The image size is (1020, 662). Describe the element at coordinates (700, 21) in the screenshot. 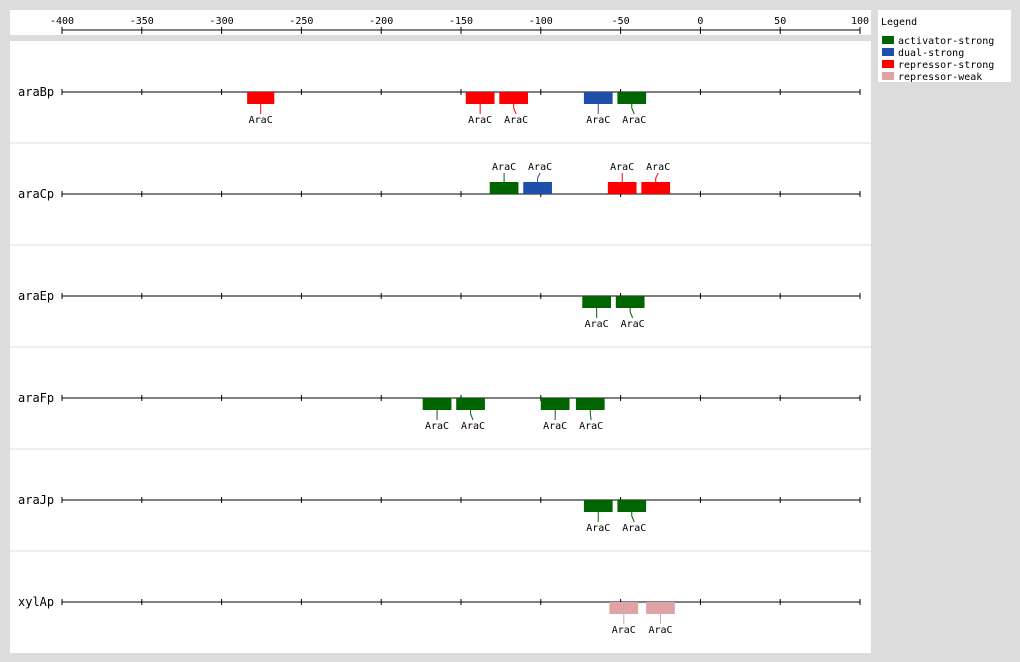

I see `axis-tick-label: 0` at that location.